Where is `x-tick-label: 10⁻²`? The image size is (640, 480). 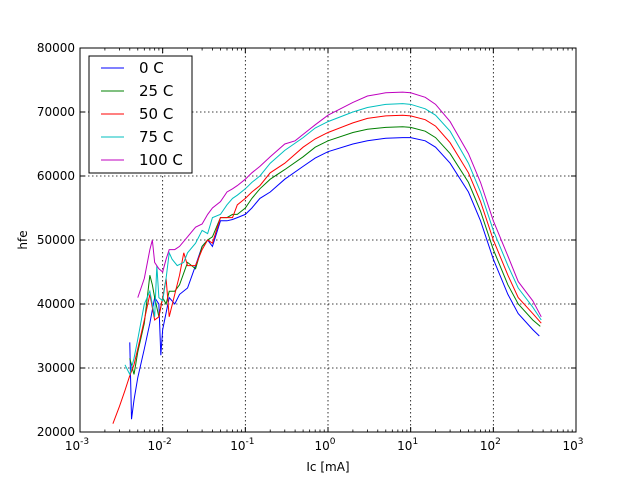 x-tick-label: 10⁻² is located at coordinates (160, 445).